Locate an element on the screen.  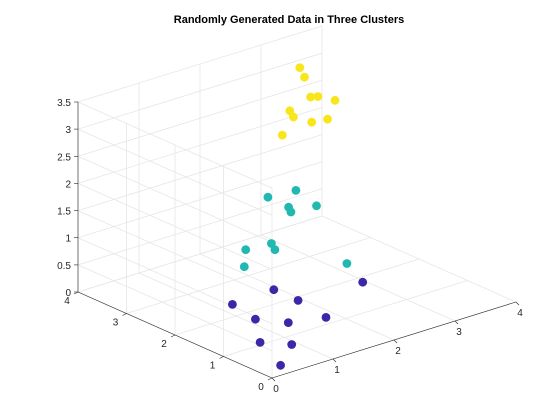
z-tick-label: 2 is located at coordinates (68, 184).